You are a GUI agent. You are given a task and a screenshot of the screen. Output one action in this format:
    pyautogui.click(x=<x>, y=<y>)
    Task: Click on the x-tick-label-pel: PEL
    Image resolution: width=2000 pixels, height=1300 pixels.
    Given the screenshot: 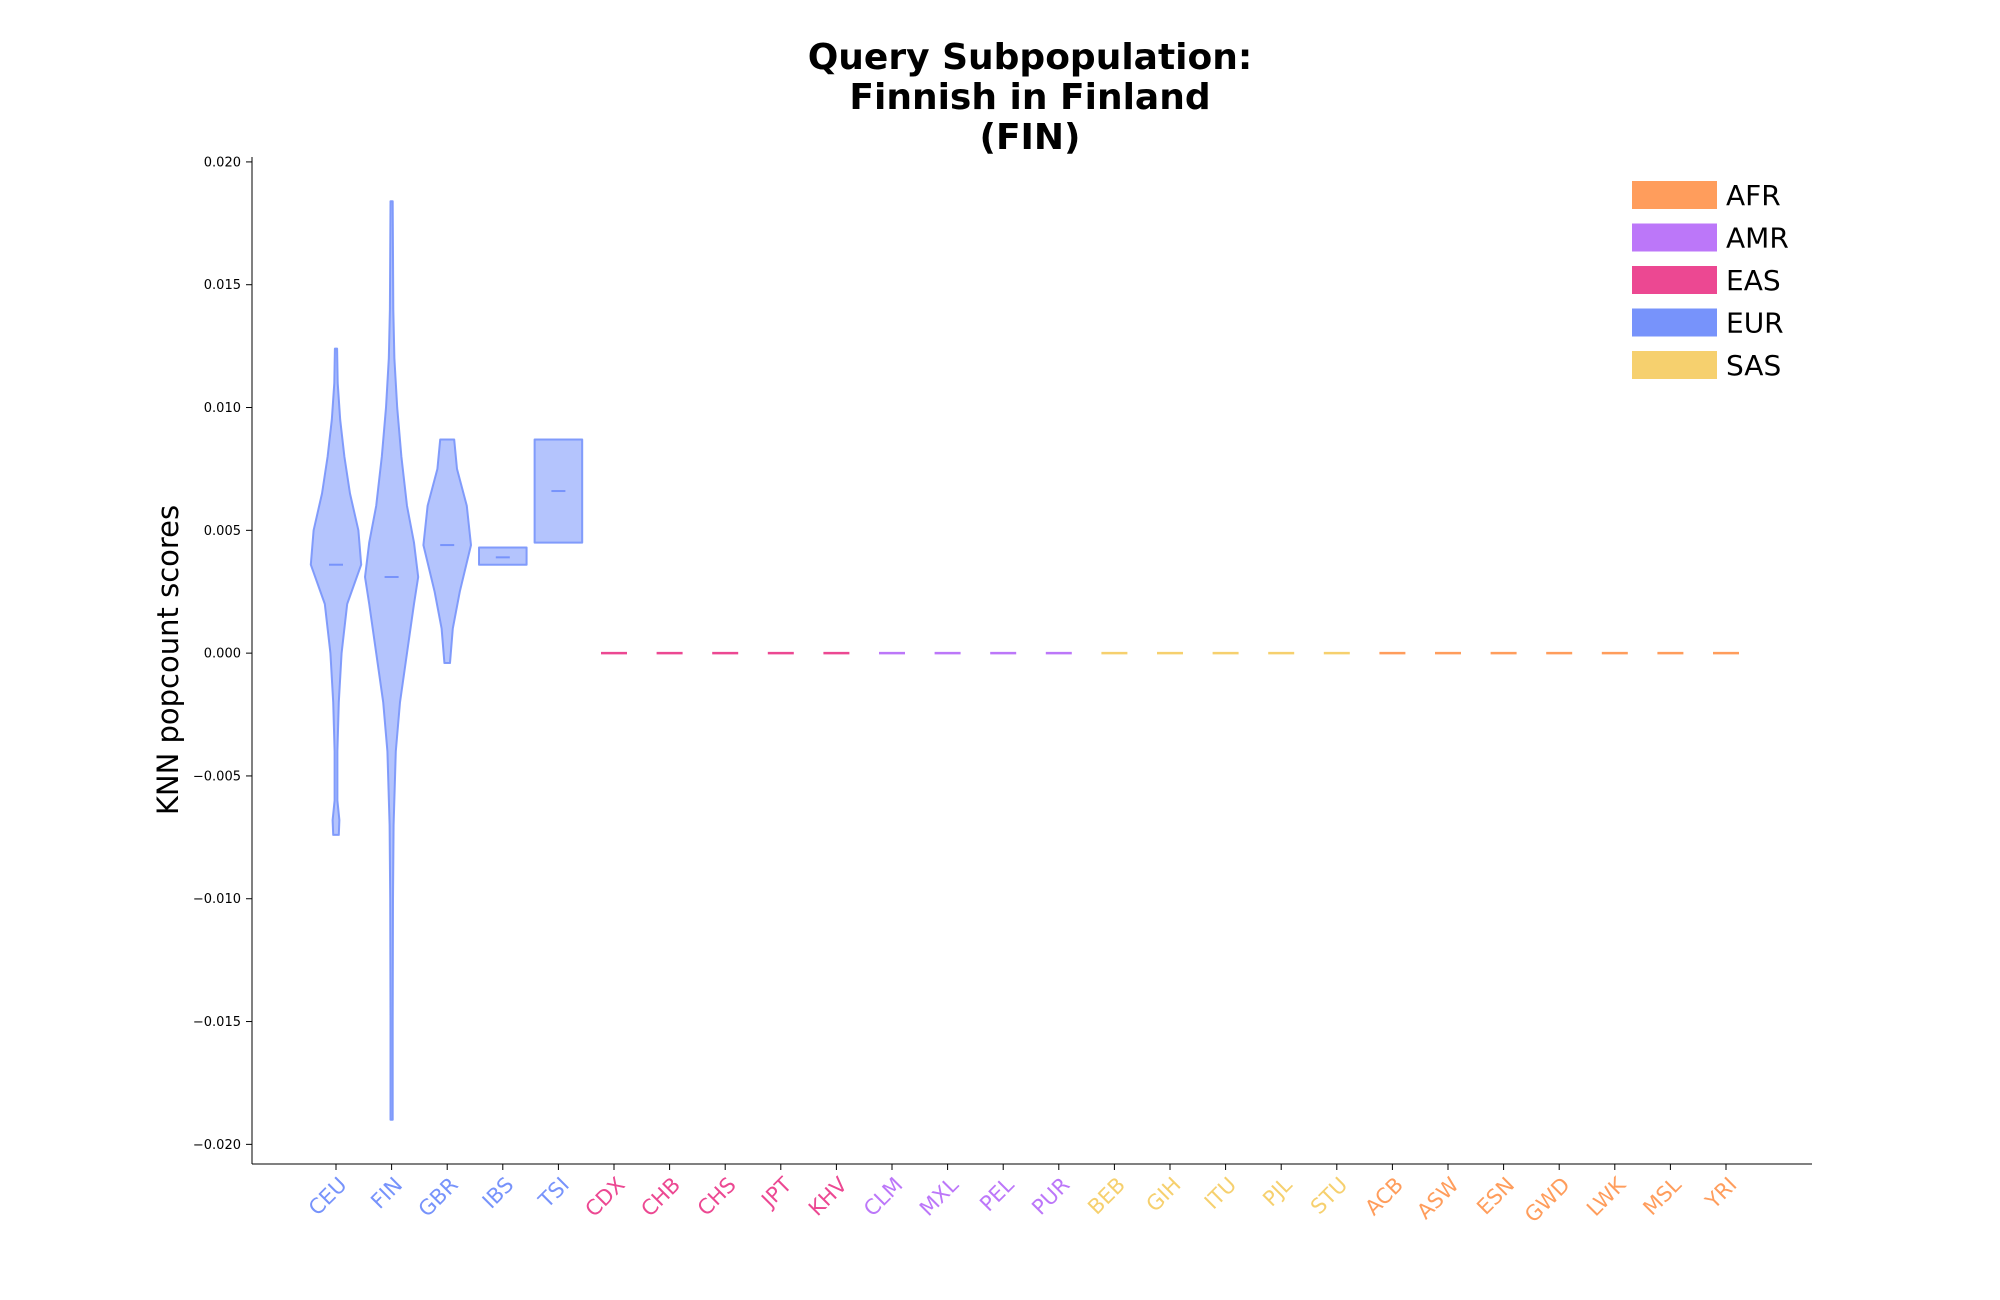 What is the action you would take?
    pyautogui.click(x=997, y=1194)
    